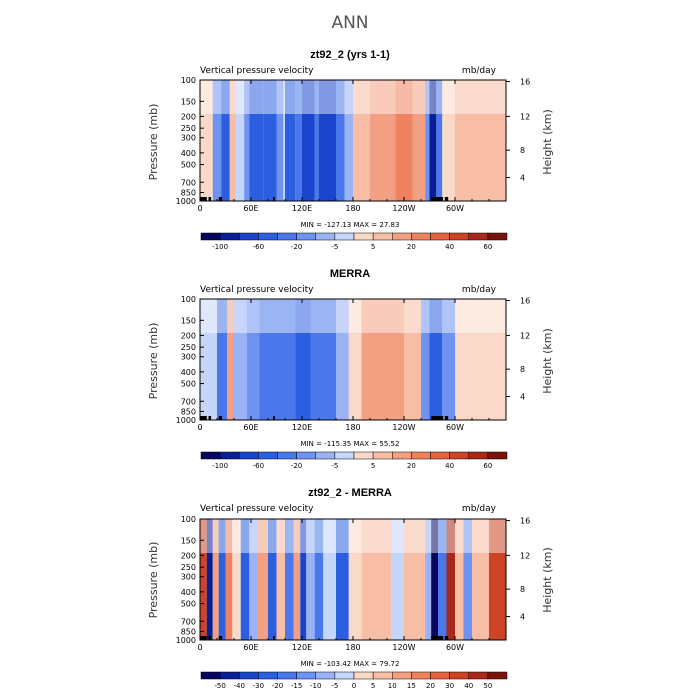  What do you see at coordinates (522, 178) in the screenshot?
I see `y2-tick-label: 4` at bounding box center [522, 178].